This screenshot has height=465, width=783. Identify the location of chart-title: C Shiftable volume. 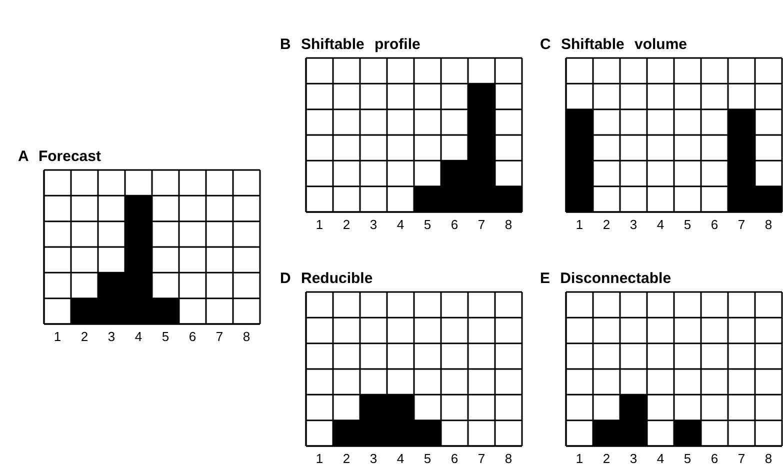
(614, 45).